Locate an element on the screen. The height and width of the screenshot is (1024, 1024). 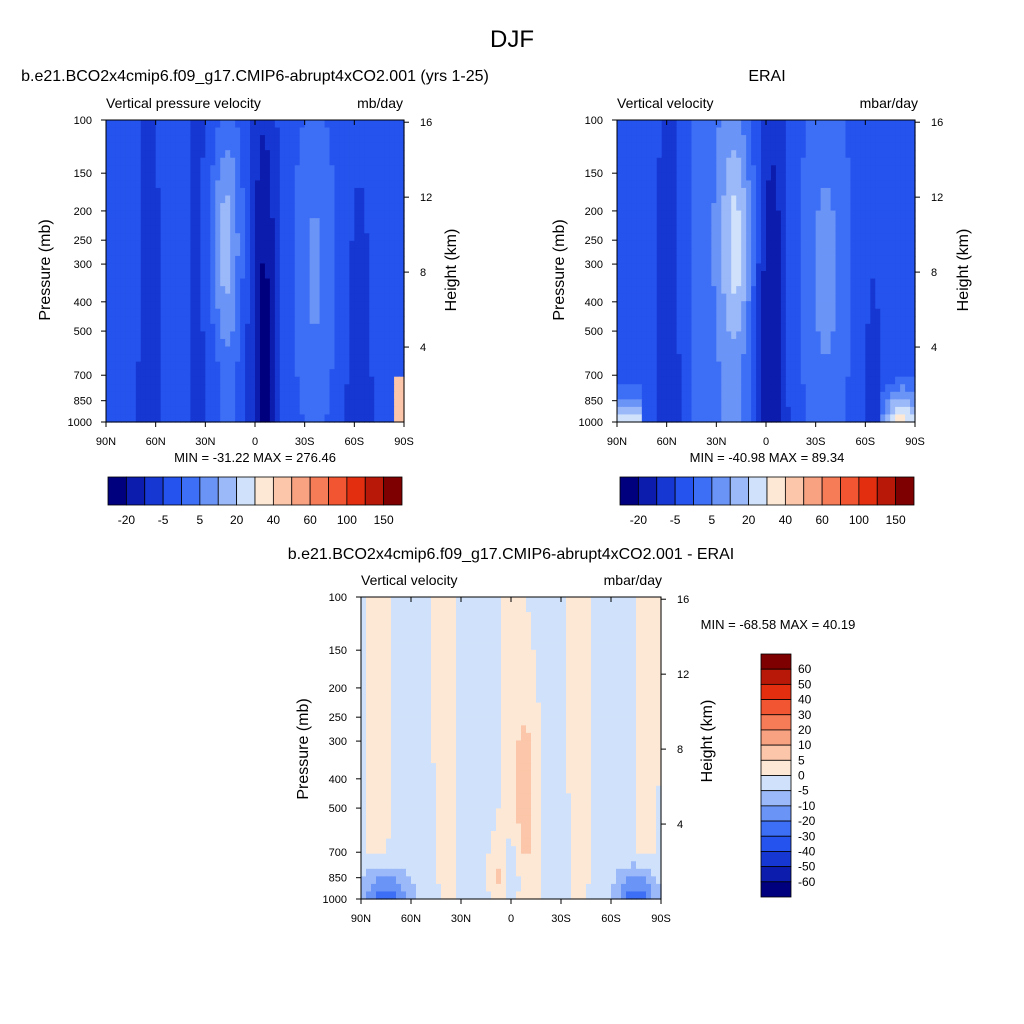
y-tick-label: 250 is located at coordinates (594, 241).